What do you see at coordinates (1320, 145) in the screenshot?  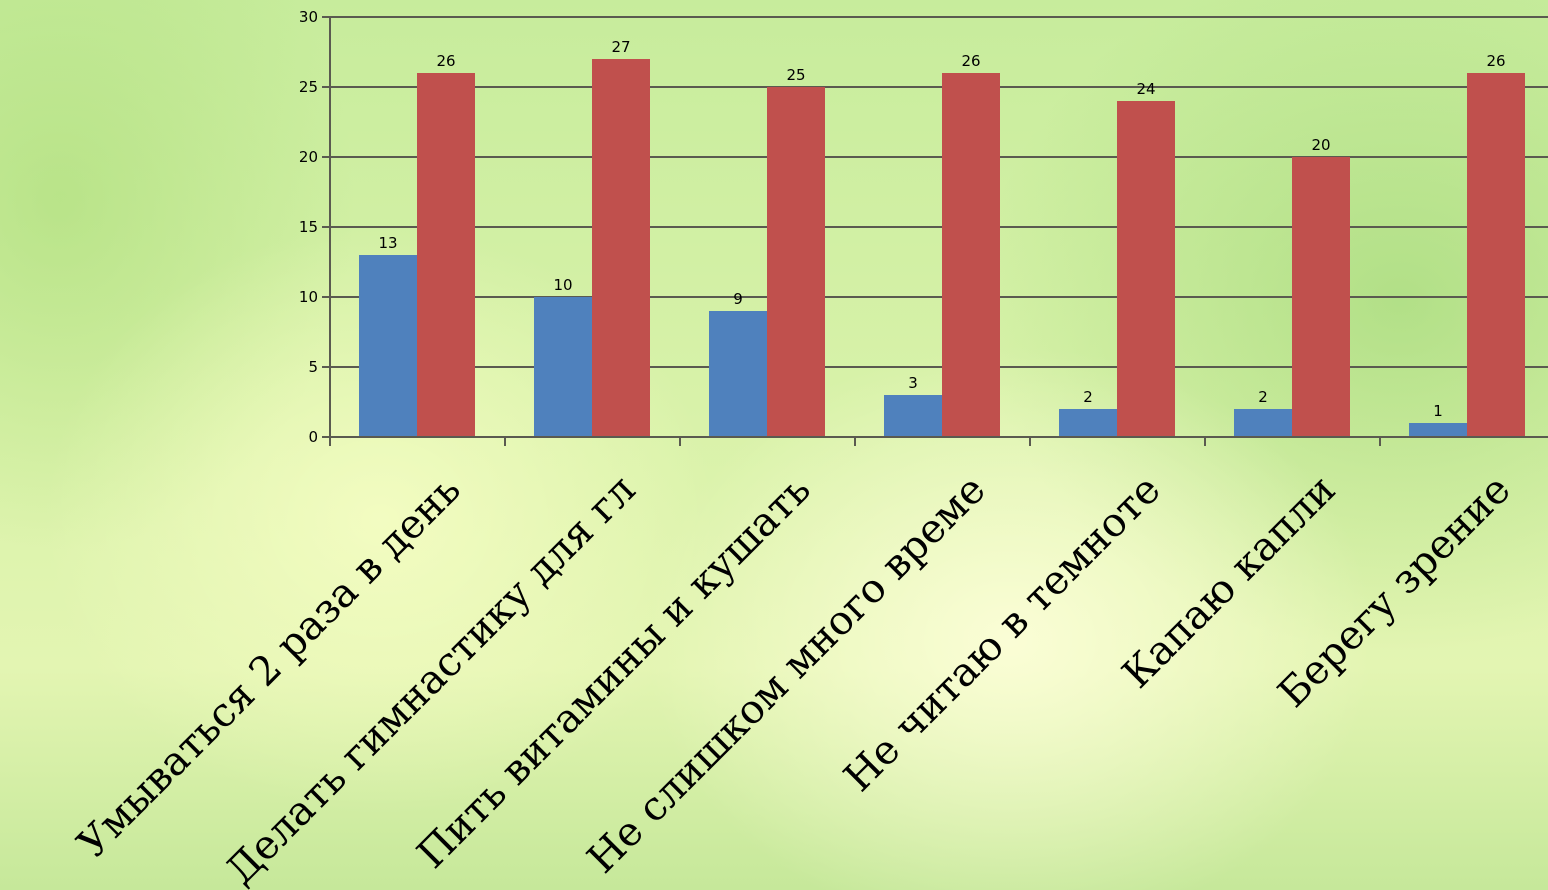 I see `data-label: 20` at bounding box center [1320, 145].